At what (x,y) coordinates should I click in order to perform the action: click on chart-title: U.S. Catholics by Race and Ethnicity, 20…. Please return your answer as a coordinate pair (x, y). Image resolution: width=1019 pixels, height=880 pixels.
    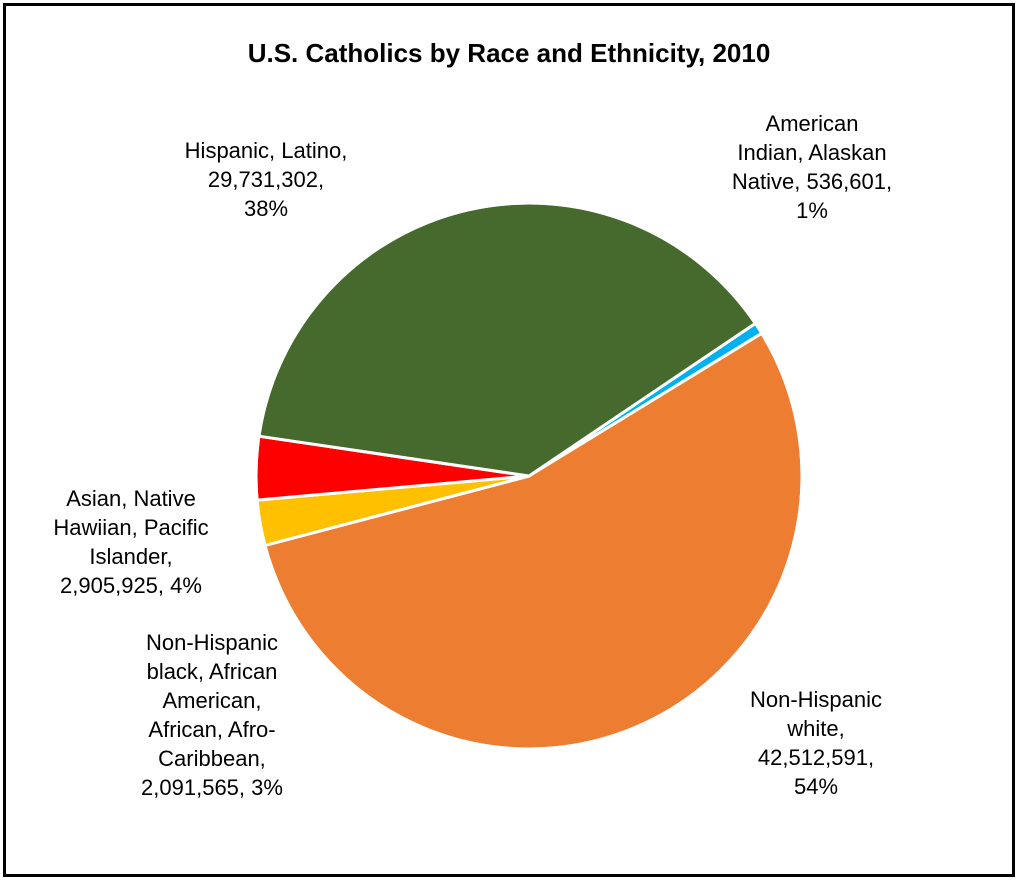
    Looking at the image, I should click on (509, 53).